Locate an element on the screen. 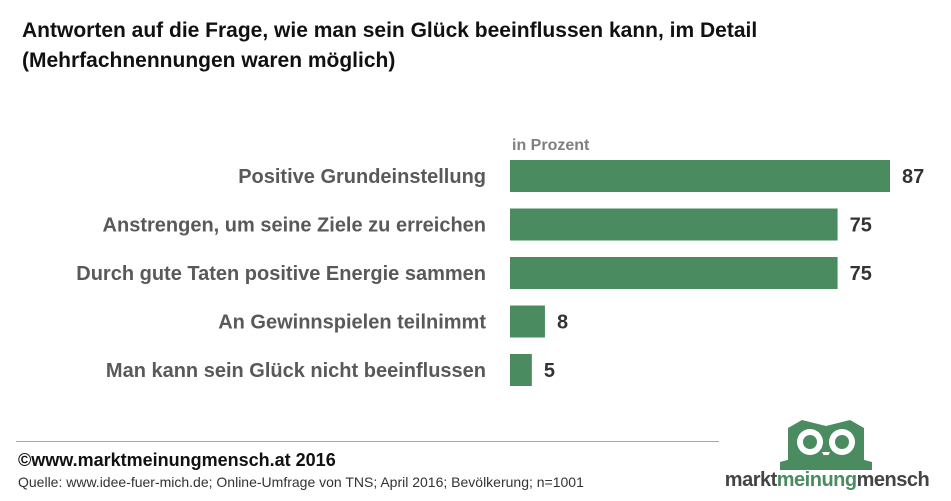  unit-label: in Prozent is located at coordinates (551, 145).